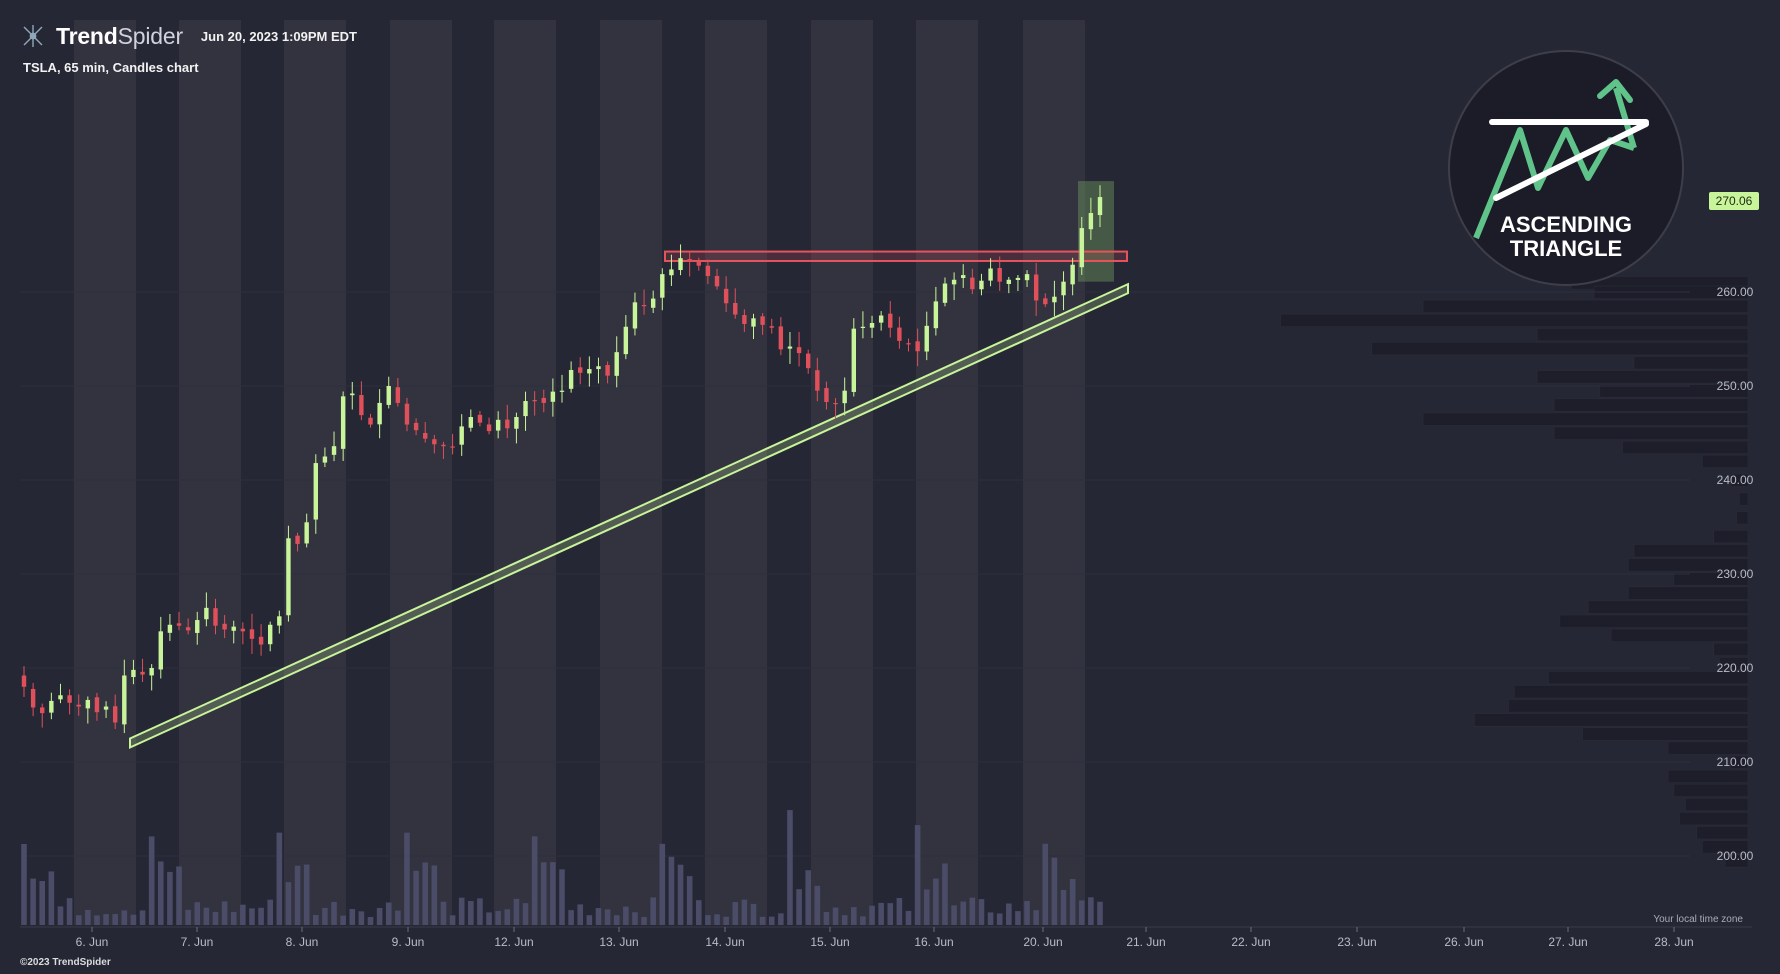  What do you see at coordinates (562, 867) in the screenshot?
I see `volume-bars` at bounding box center [562, 867].